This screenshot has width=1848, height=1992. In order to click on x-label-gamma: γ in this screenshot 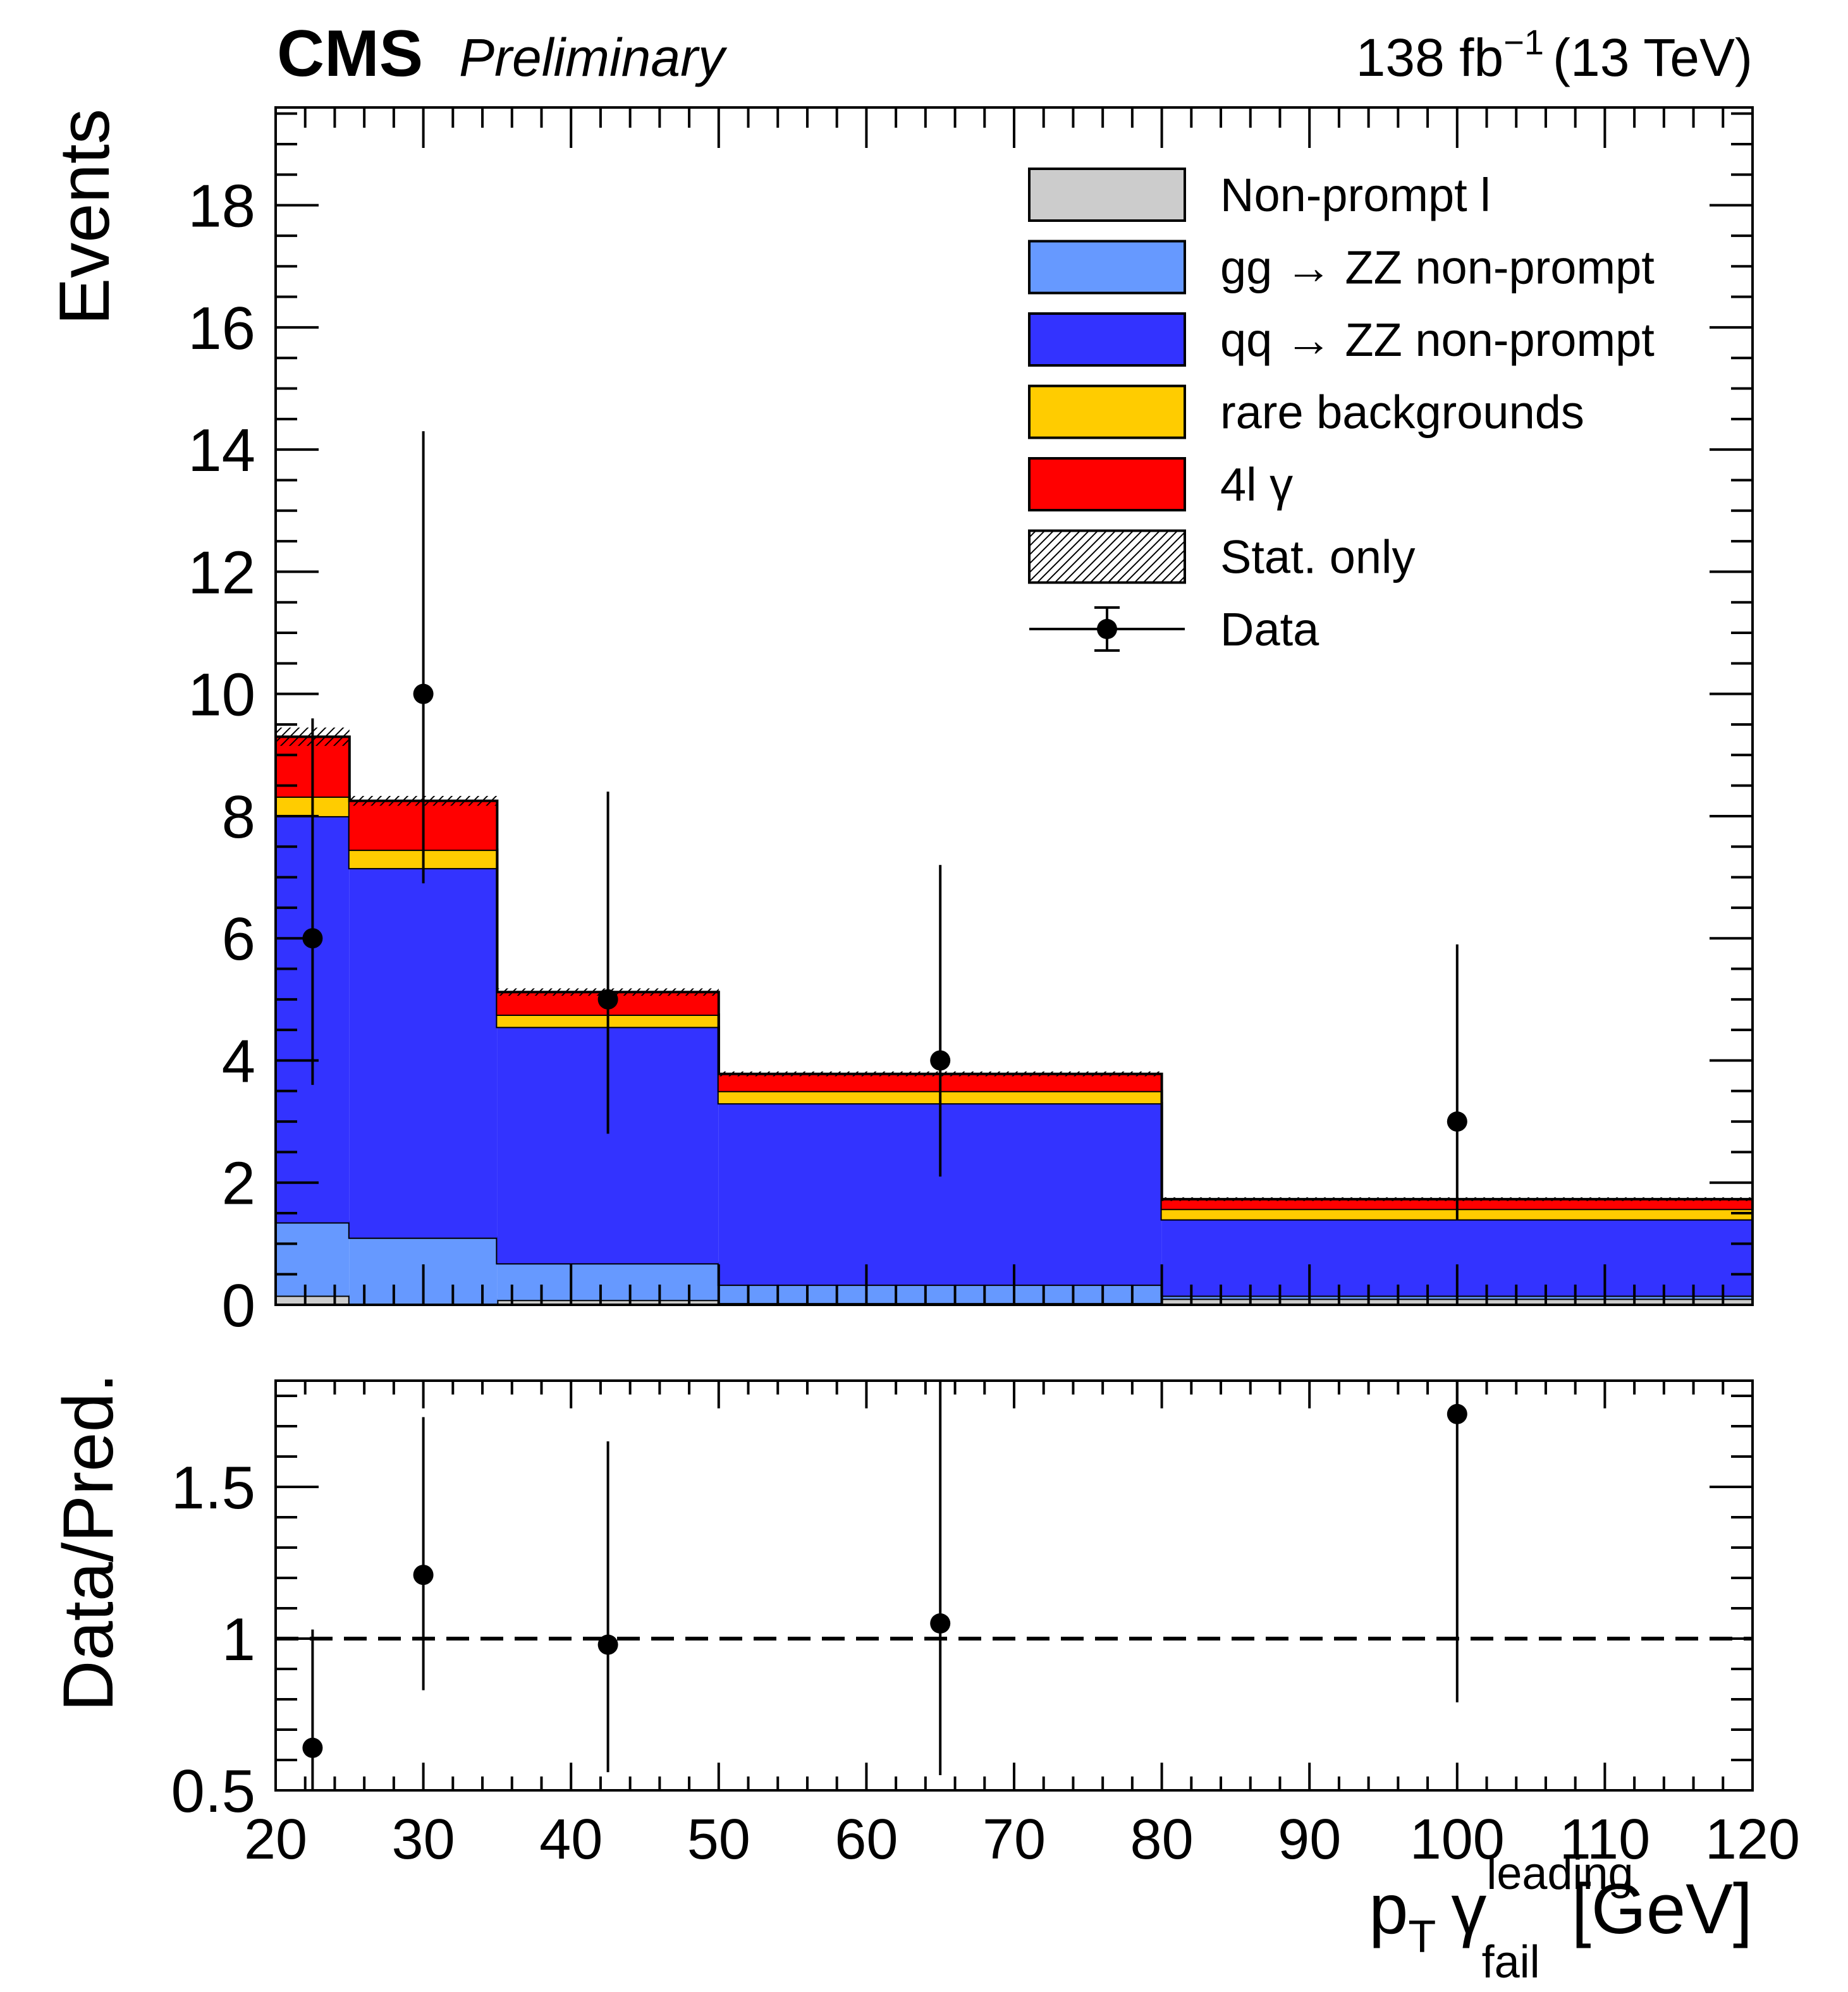, I will do `click(1468, 1908)`.